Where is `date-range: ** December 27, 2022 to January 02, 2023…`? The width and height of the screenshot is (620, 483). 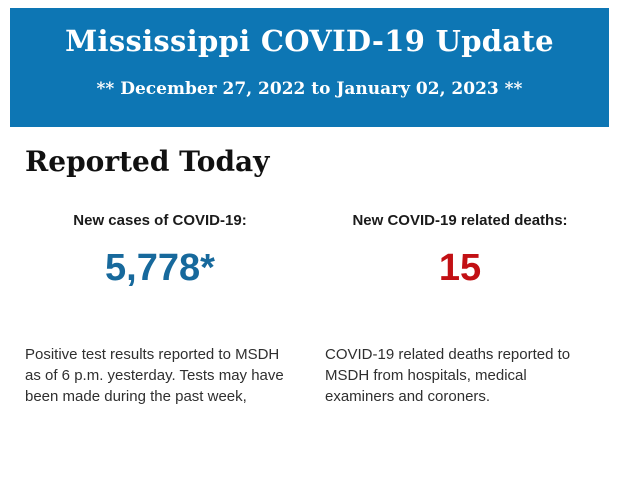 date-range: ** December 27, 2022 to January 02, 2023… is located at coordinates (309, 89).